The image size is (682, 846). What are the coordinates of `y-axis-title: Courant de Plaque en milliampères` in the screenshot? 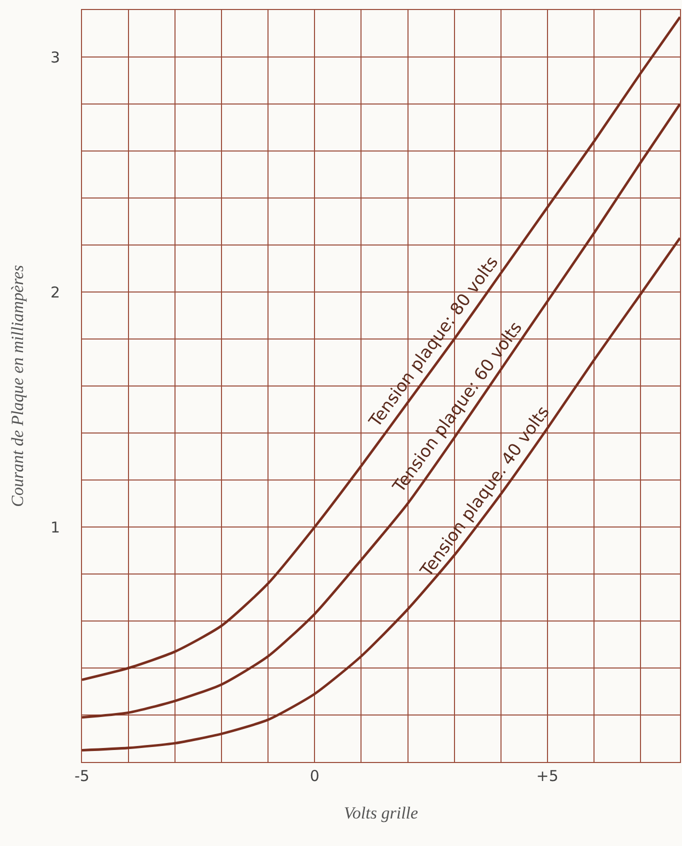 It's located at (18, 386).